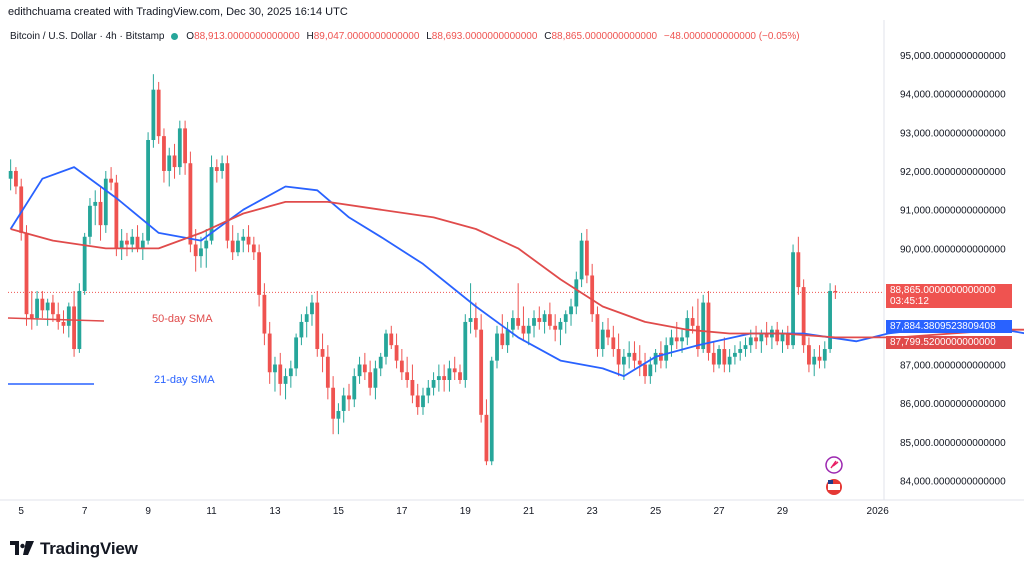  What do you see at coordinates (953, 56) in the screenshot?
I see `y-tick-label: 95,000.0000000000000` at bounding box center [953, 56].